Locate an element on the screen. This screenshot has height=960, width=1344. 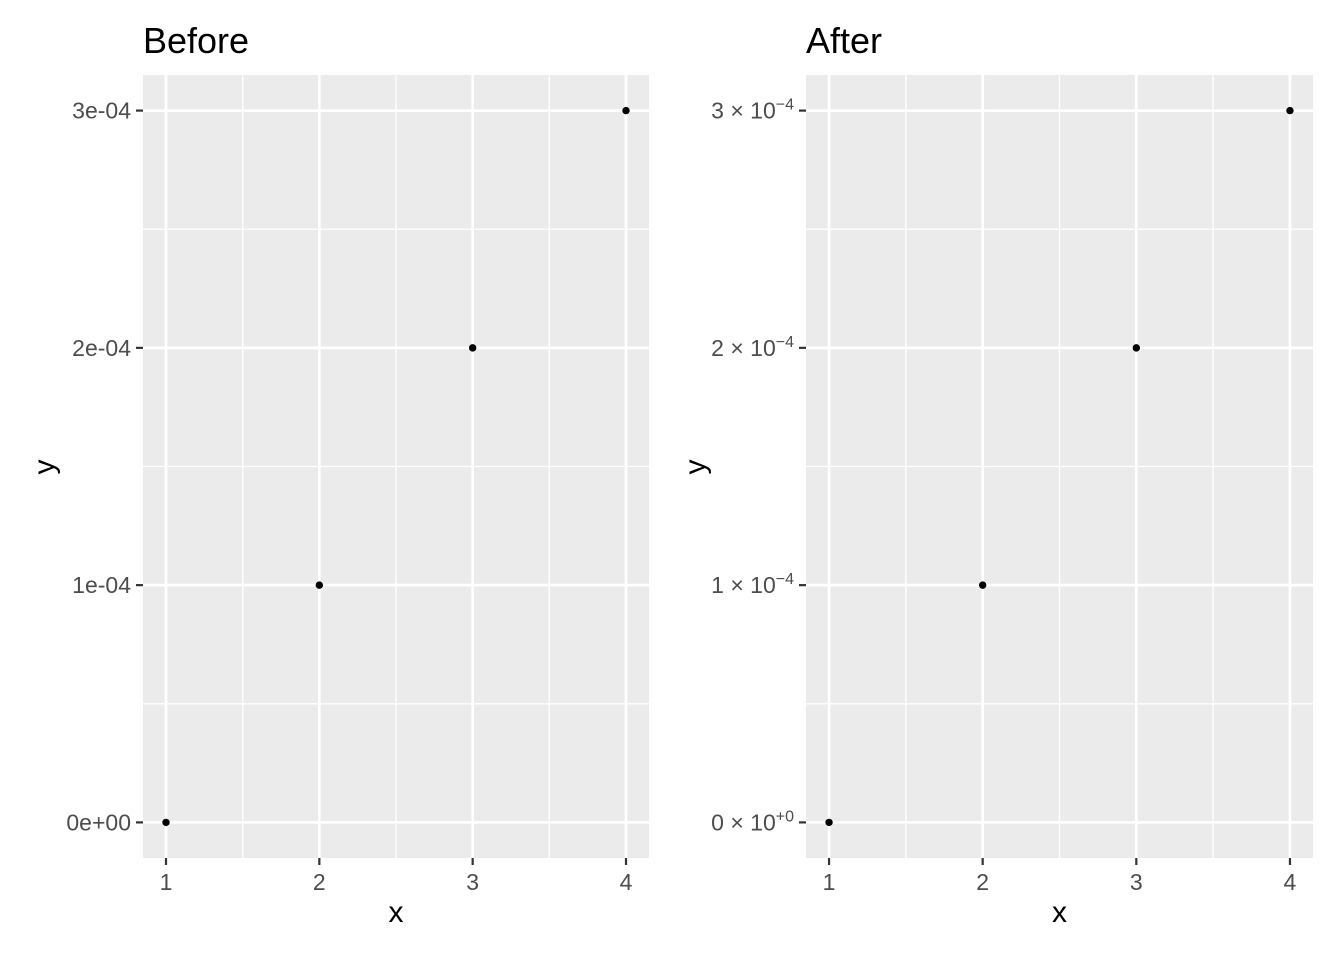
y-tick-label: 1e-04 is located at coordinates (101, 585).